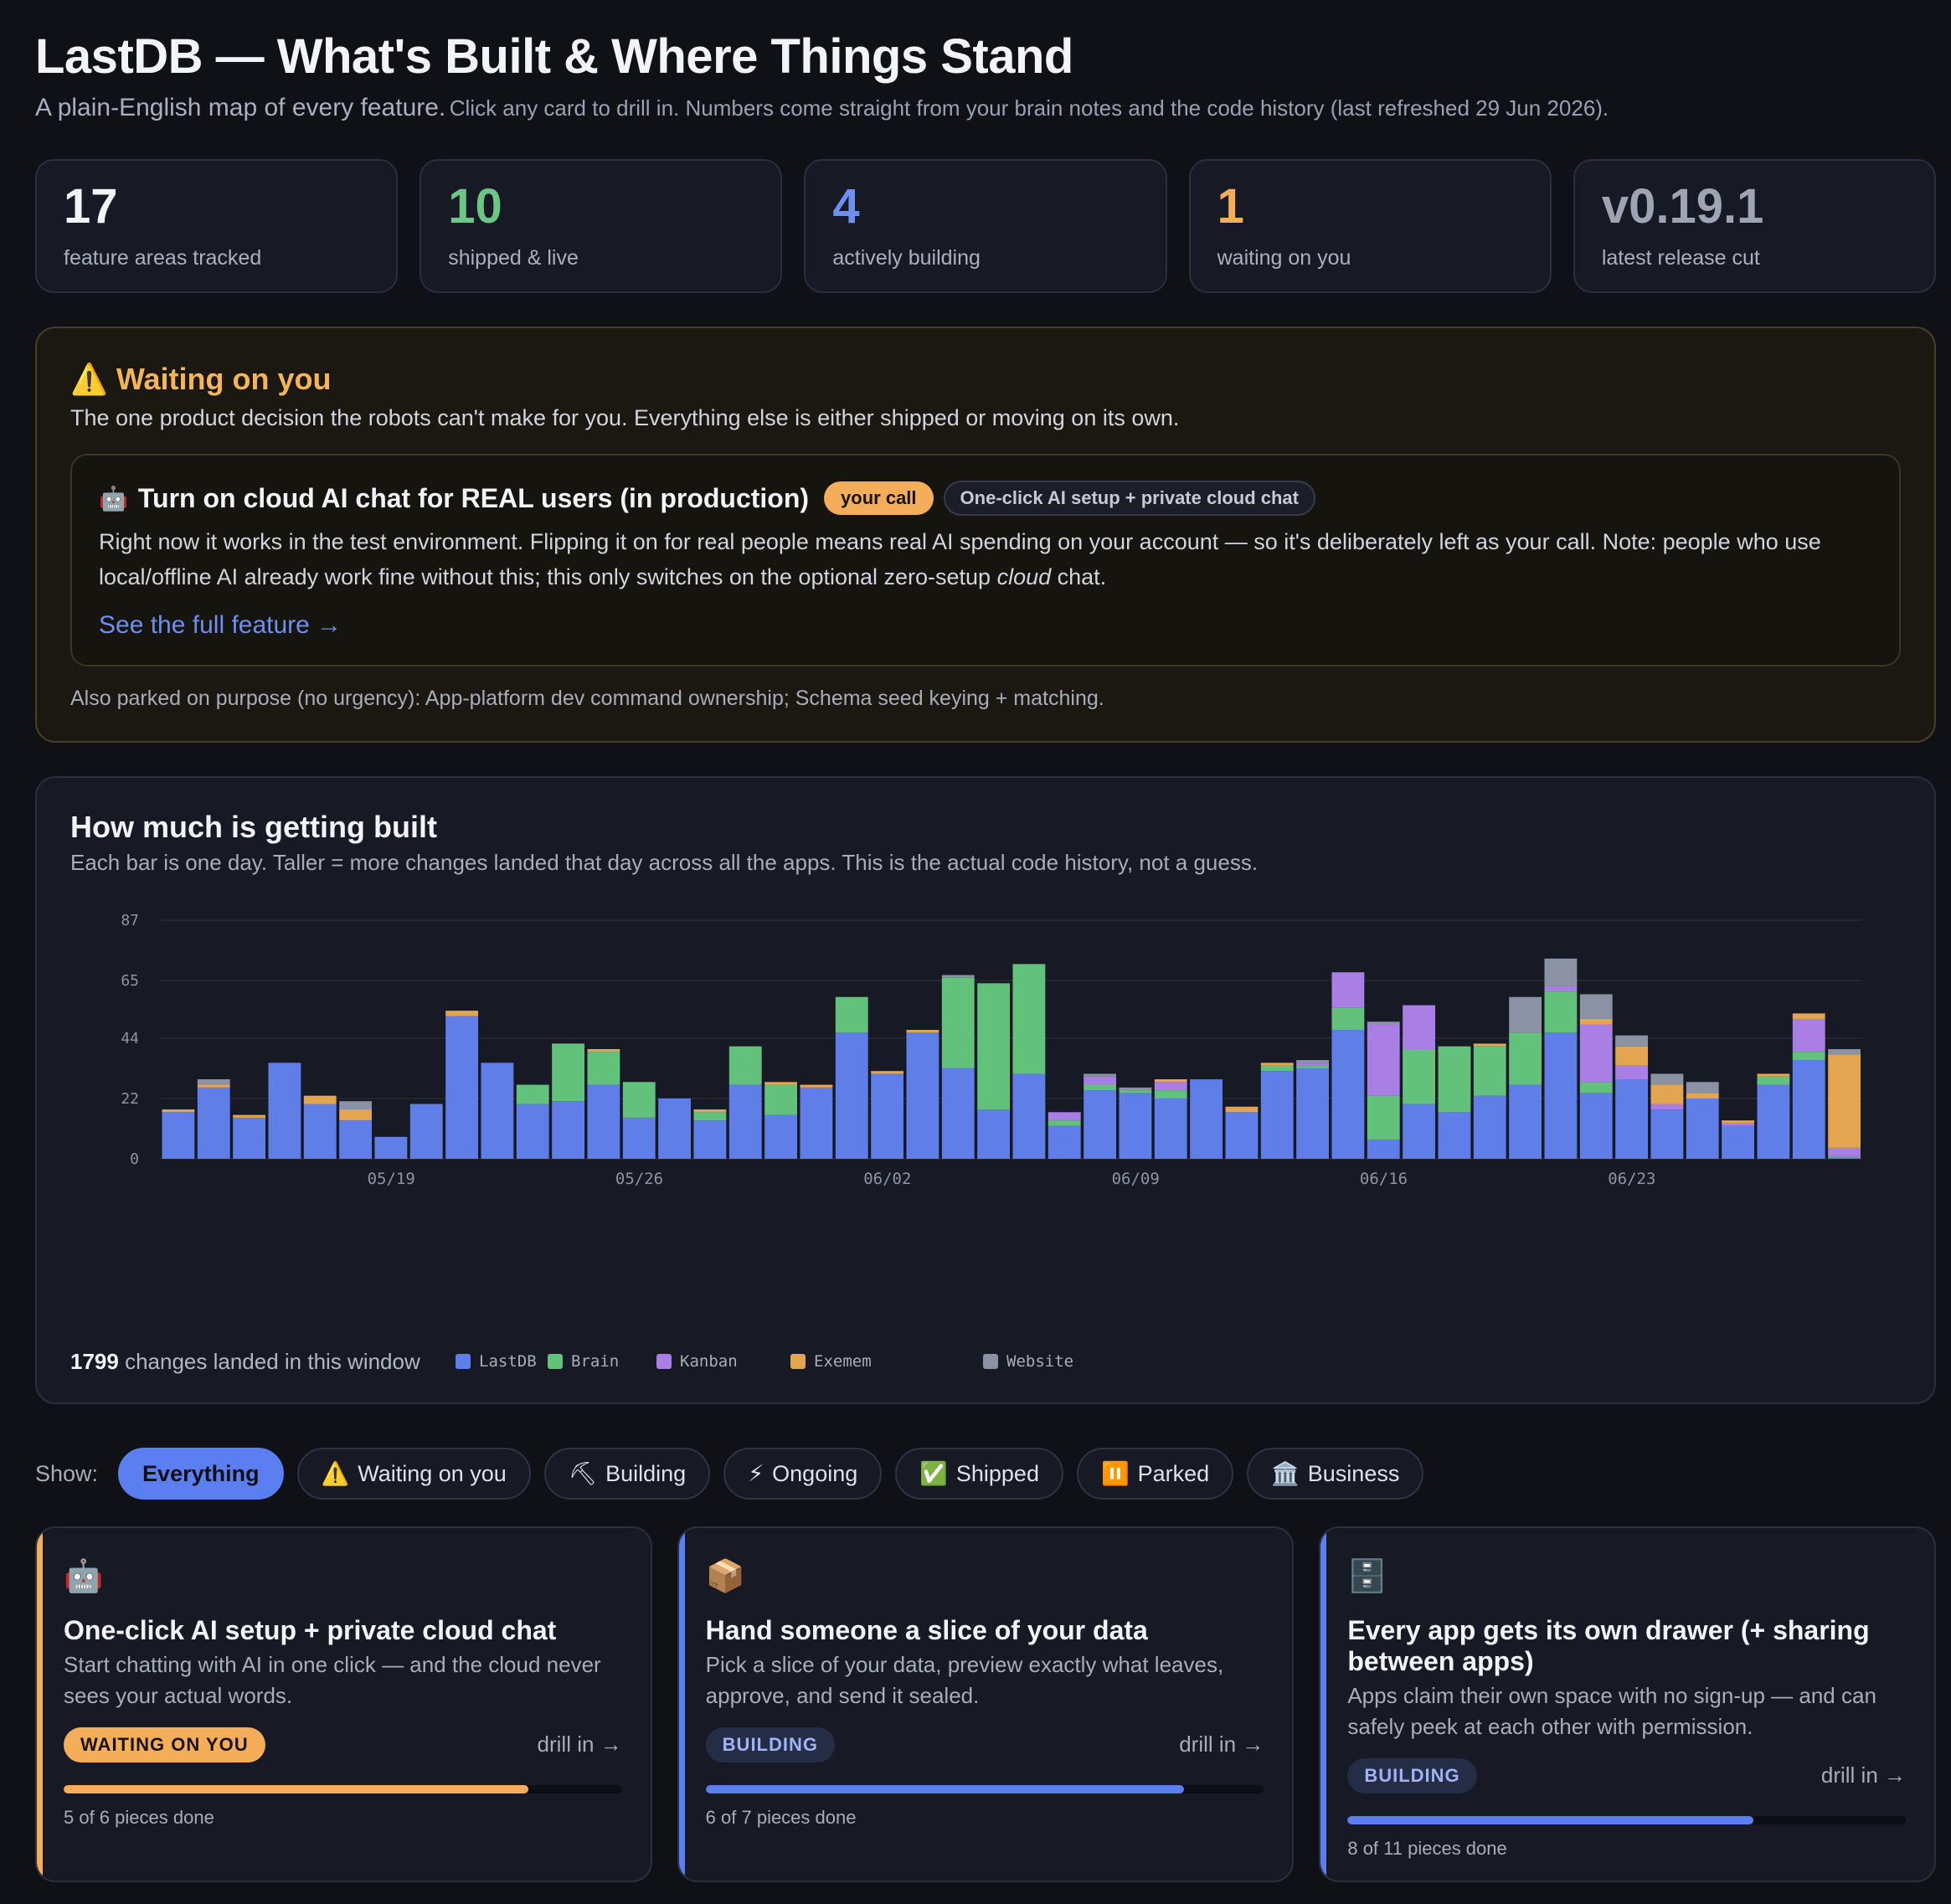 The height and width of the screenshot is (1904, 1951). I want to click on filter-chip-ongoing: ⚡ Ongoing, so click(803, 1474).